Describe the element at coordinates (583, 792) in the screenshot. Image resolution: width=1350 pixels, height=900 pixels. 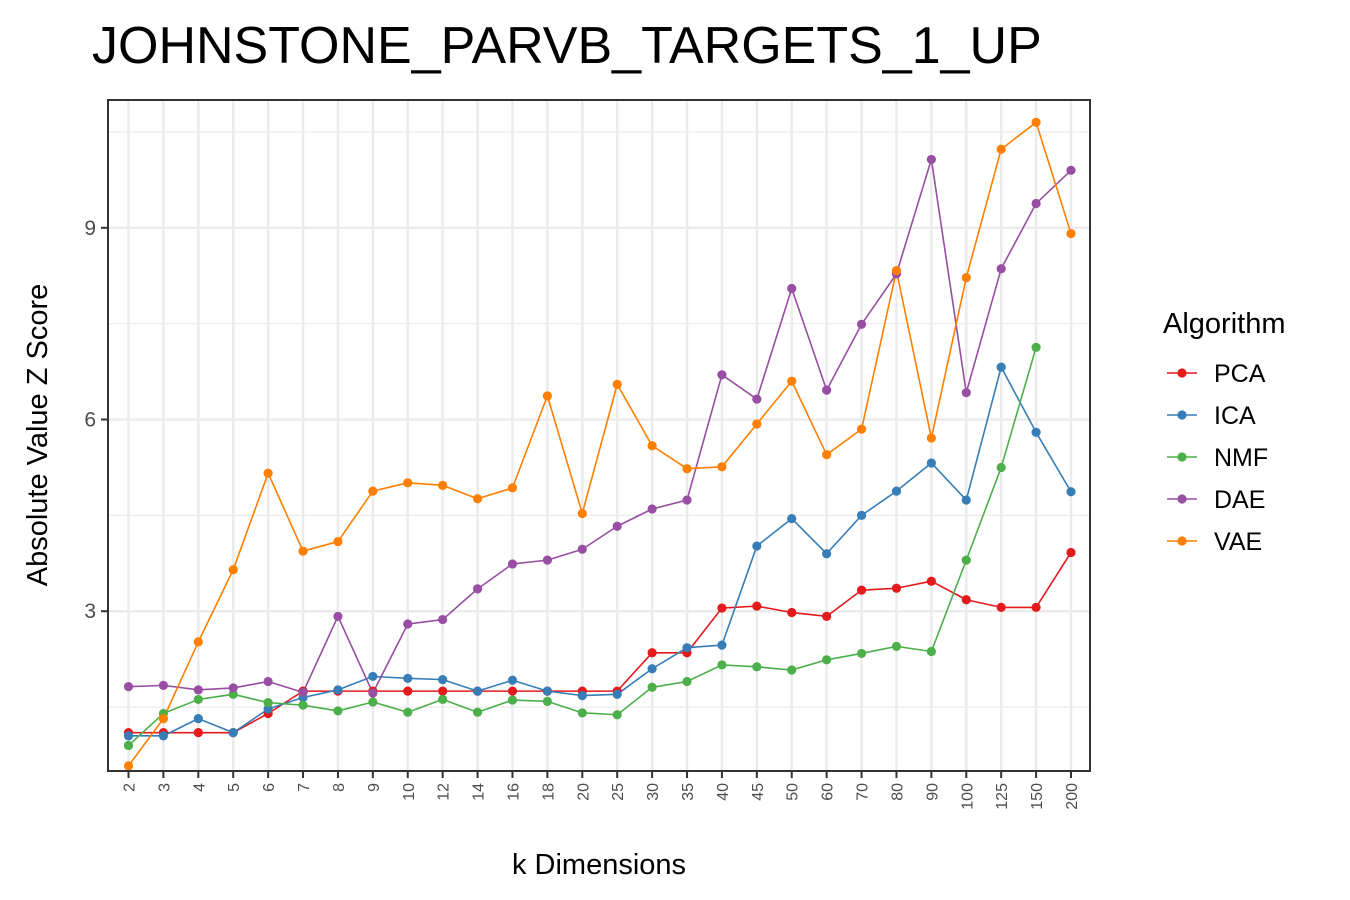
I see `x-tick-label: 20` at that location.